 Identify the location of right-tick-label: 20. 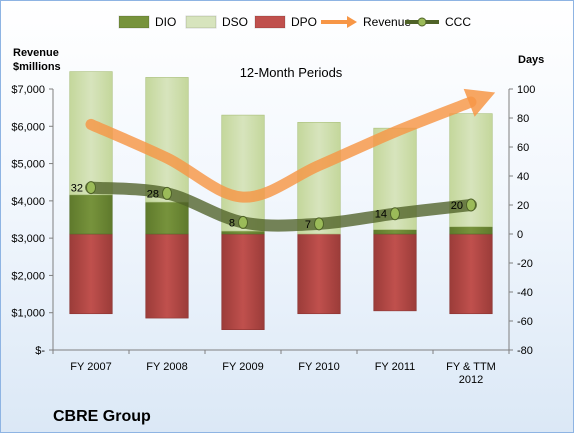
(523, 206).